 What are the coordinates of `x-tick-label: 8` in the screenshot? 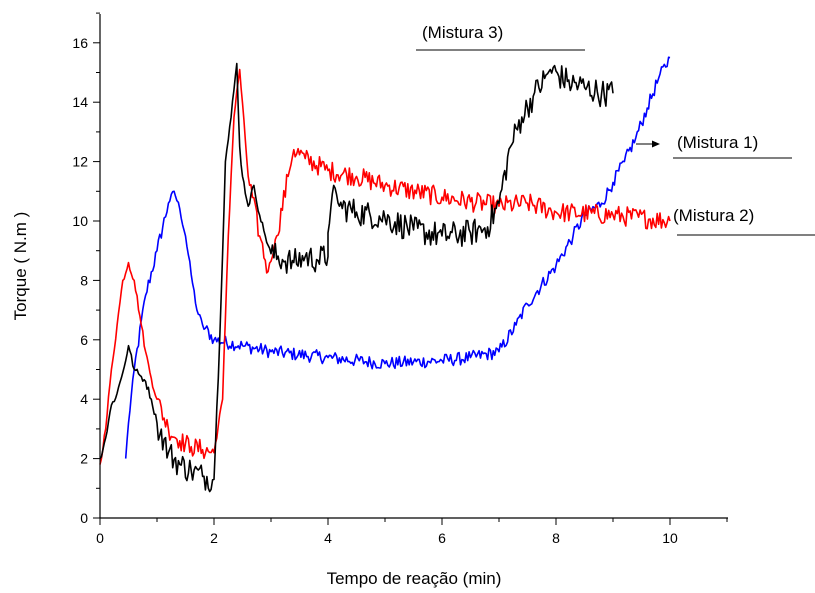 It's located at (556, 538).